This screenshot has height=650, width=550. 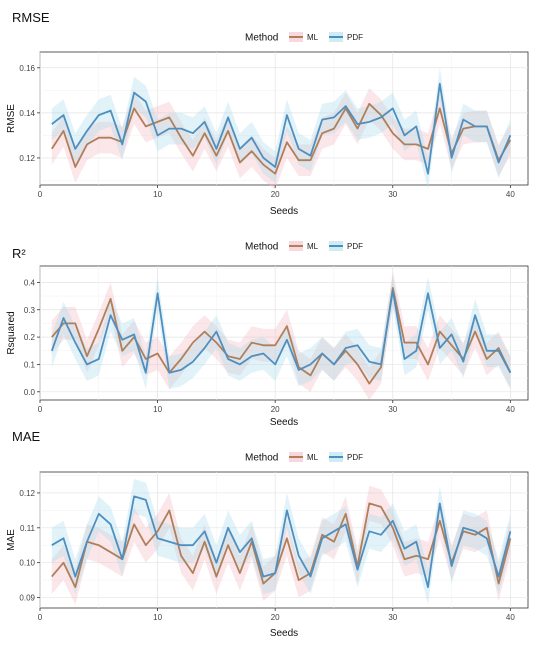 What do you see at coordinates (19, 253) in the screenshot?
I see `chart-title: R²` at bounding box center [19, 253].